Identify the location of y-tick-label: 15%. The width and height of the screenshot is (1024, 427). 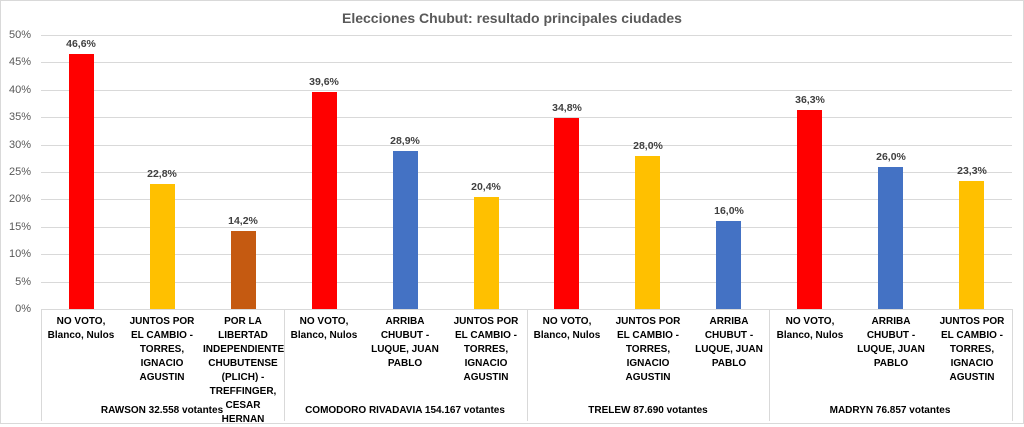
(19, 227).